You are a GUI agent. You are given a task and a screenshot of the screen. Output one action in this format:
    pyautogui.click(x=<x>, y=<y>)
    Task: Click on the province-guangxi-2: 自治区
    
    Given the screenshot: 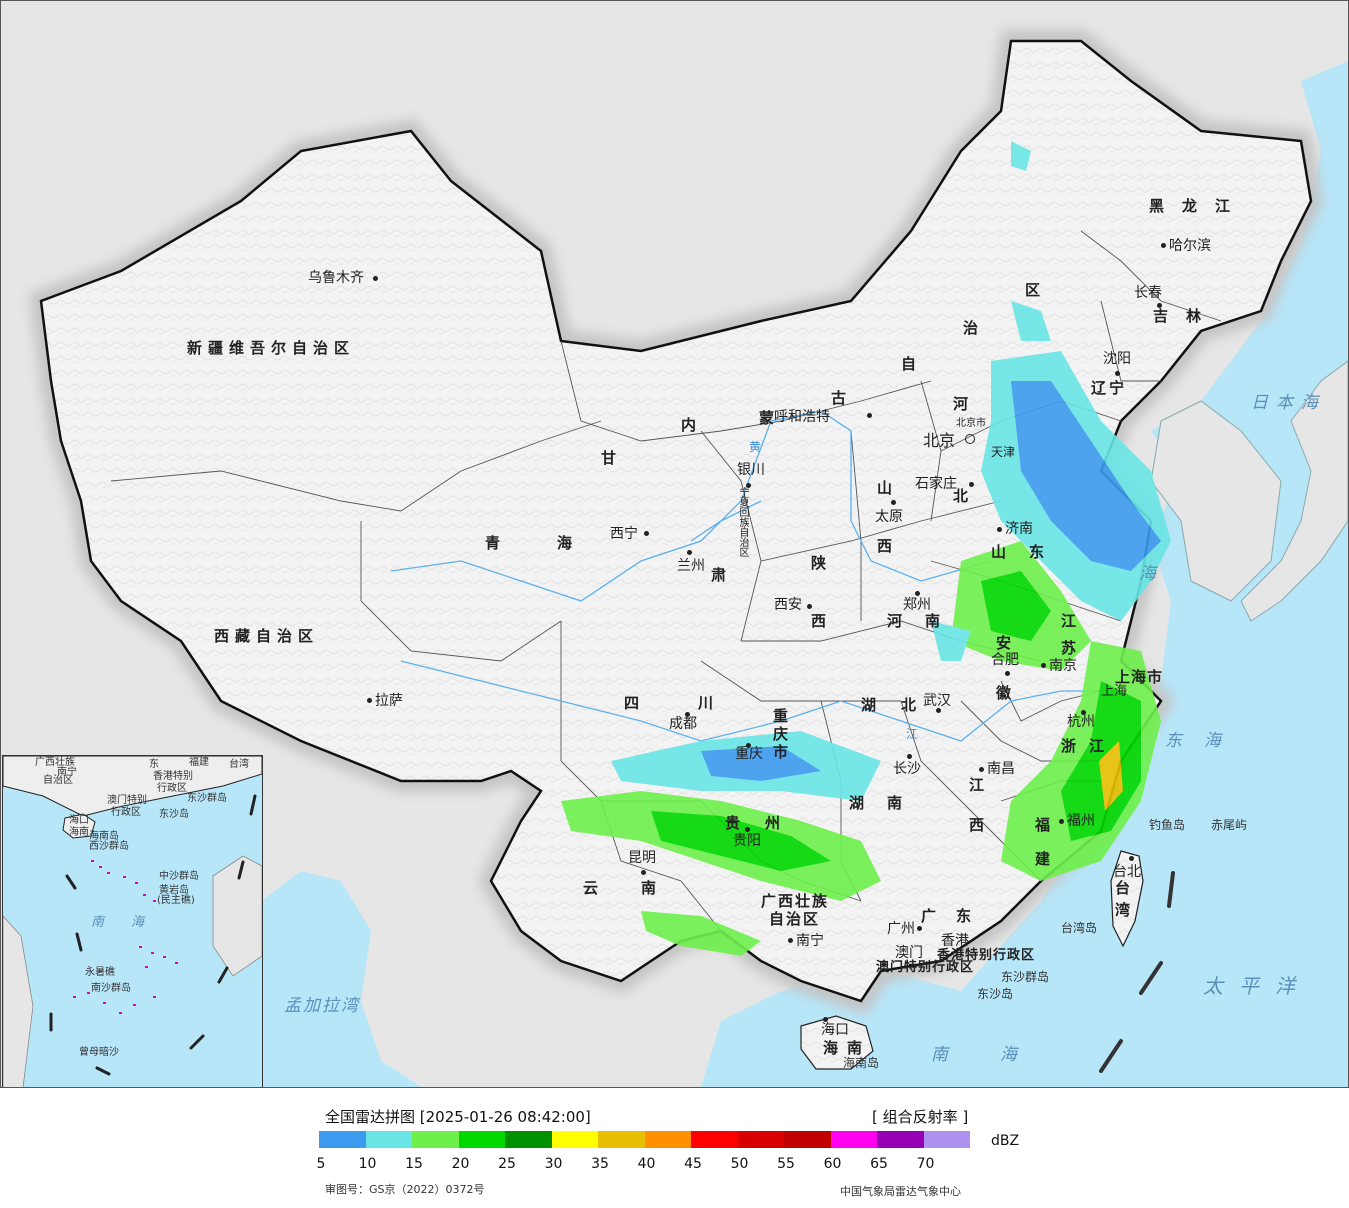 What is the action you would take?
    pyautogui.click(x=795, y=919)
    